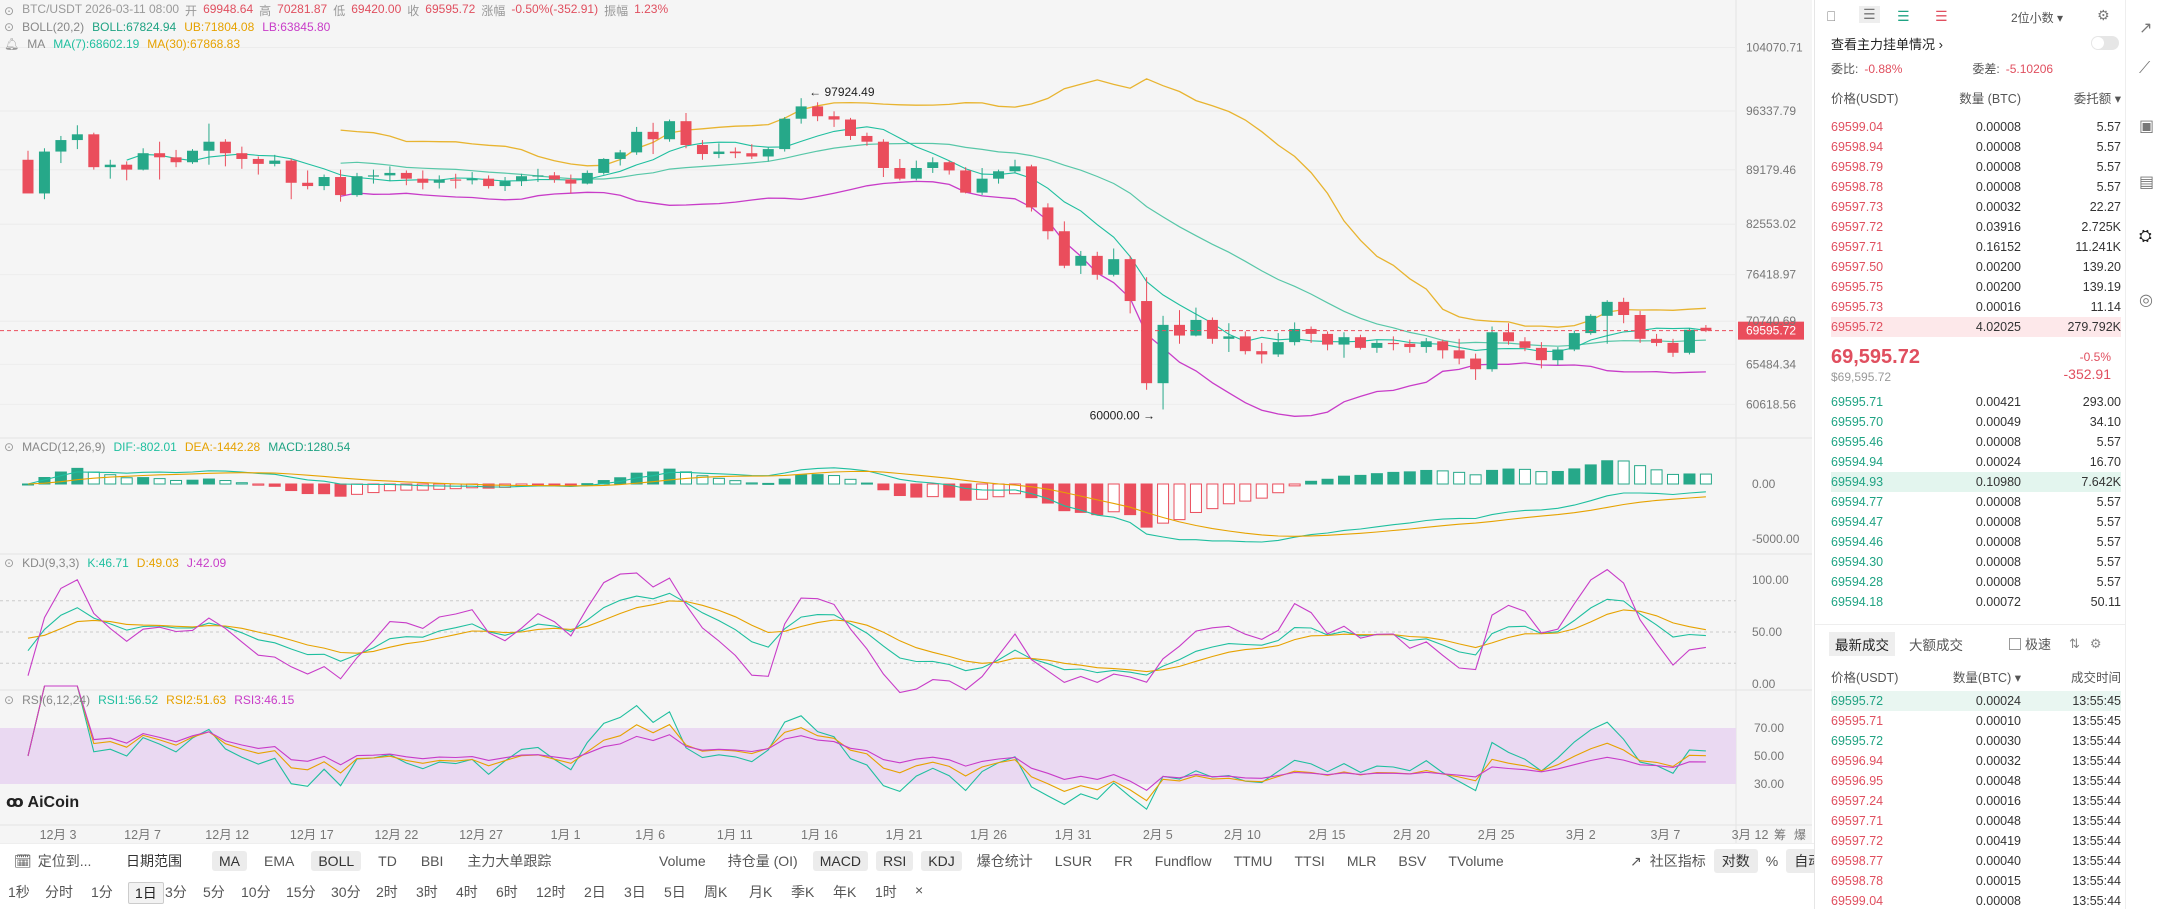  Describe the element at coordinates (509, 861) in the screenshot. I see `indicator-5: 主力大单跟踪` at that location.